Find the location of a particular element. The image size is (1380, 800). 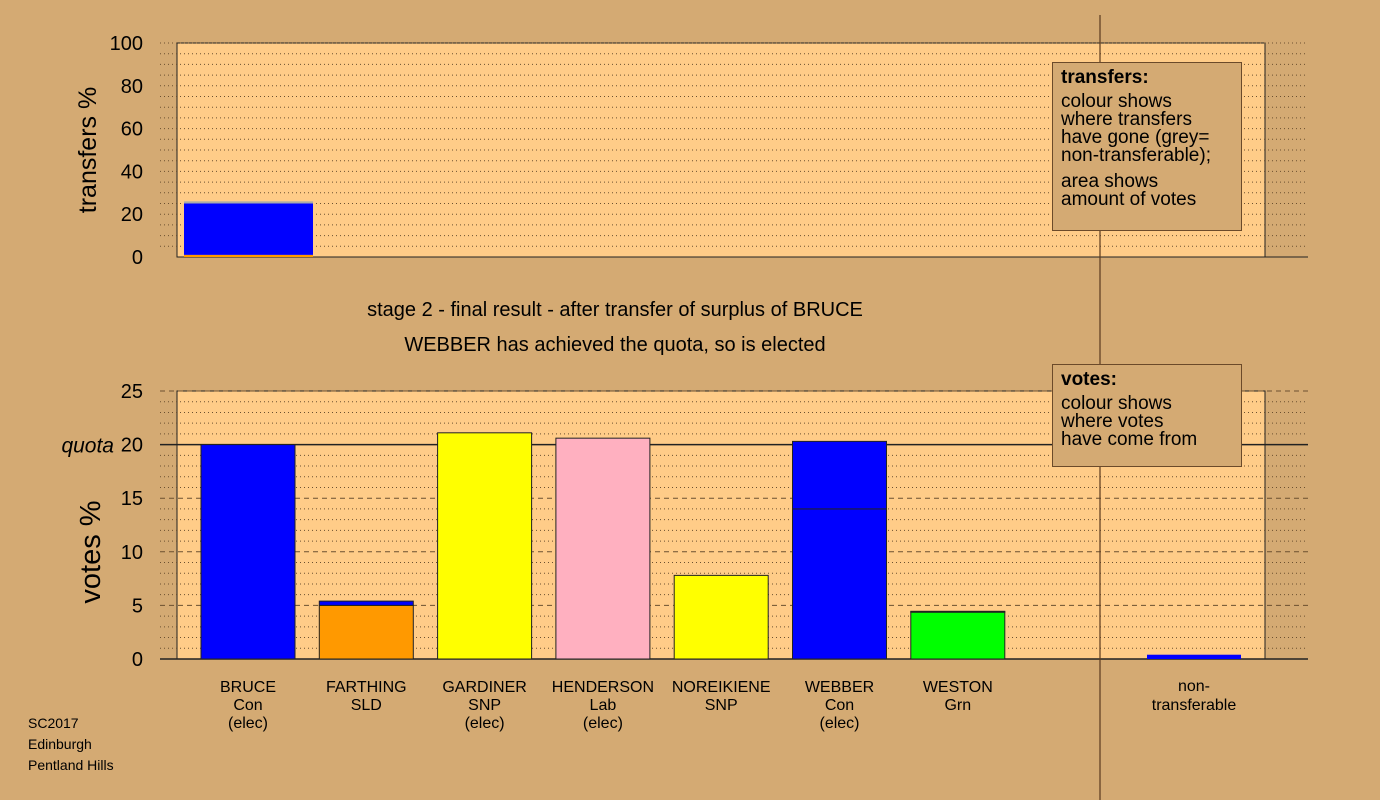

votes-y-tick-label: 25 is located at coordinates (132, 392).